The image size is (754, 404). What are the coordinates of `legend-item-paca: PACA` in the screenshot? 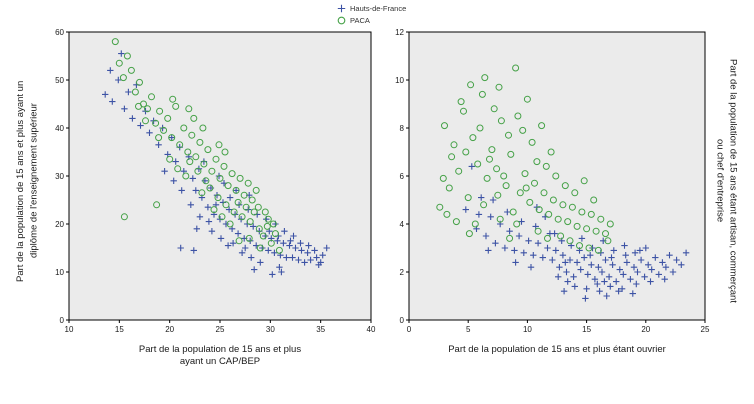 It's located at (371, 20).